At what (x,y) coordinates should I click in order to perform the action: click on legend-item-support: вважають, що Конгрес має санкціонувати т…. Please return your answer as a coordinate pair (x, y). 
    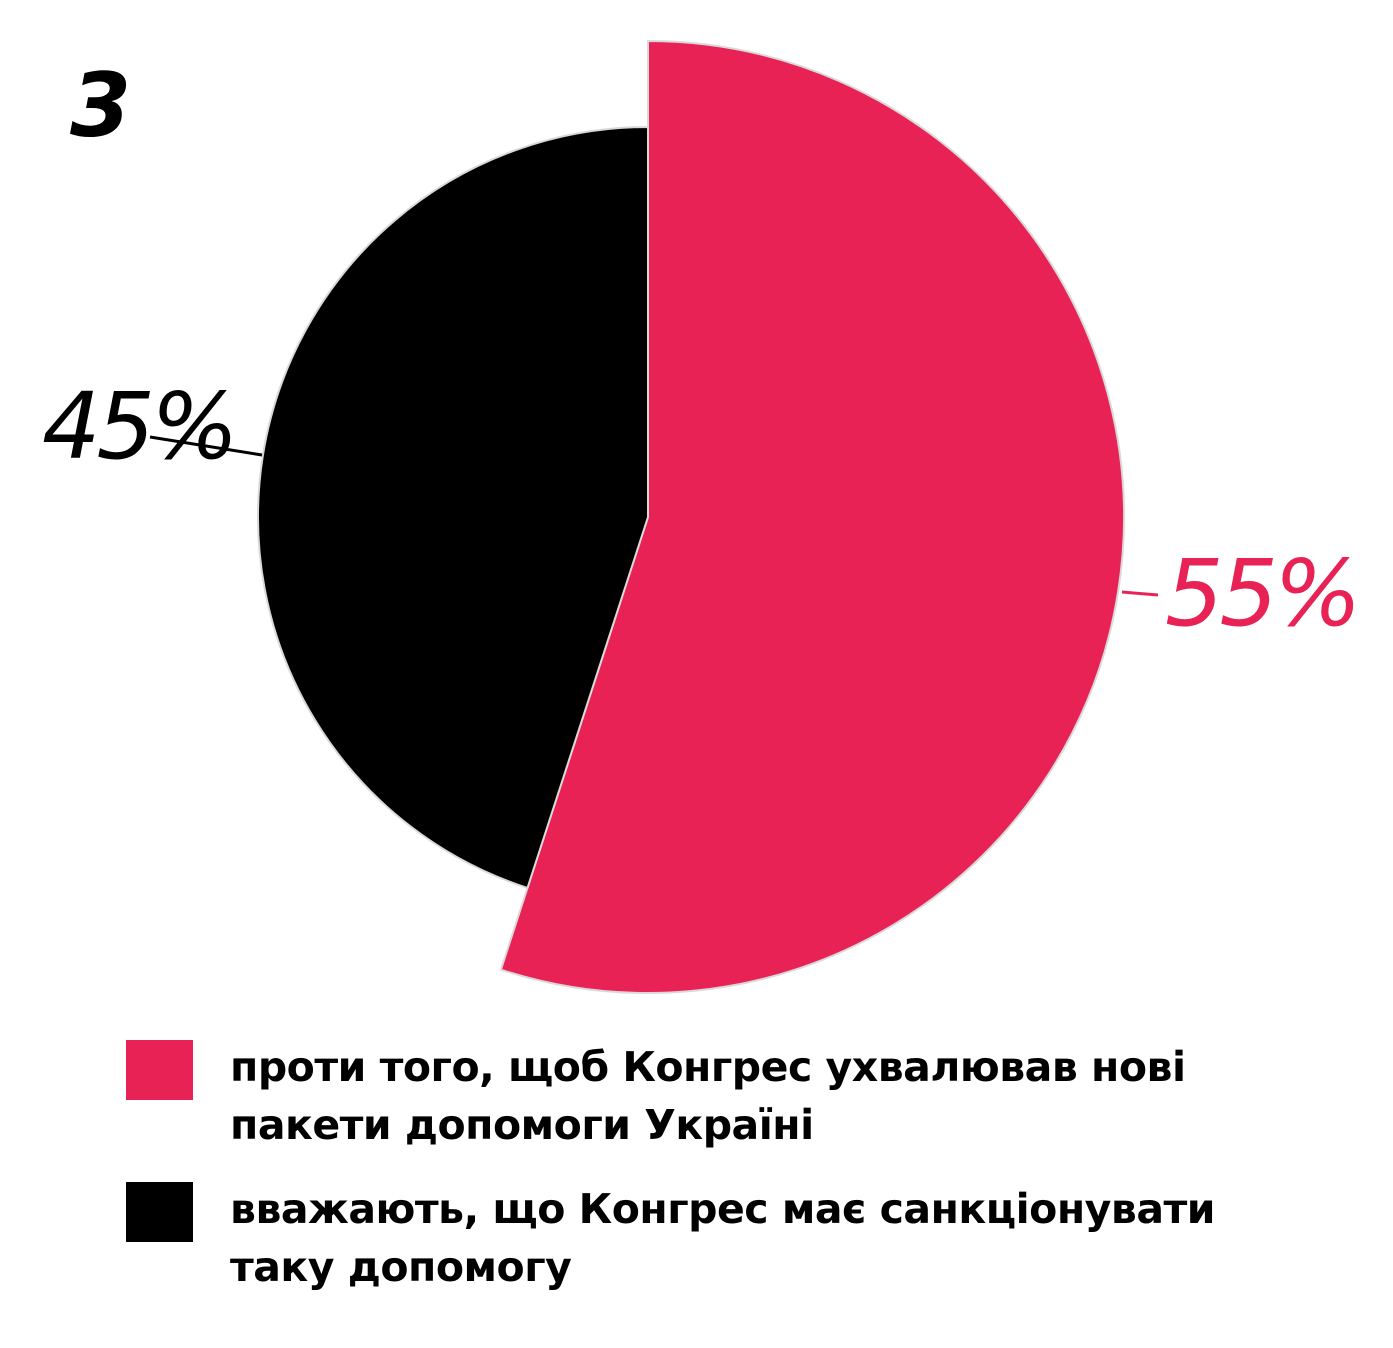
    Looking at the image, I should click on (726, 1238).